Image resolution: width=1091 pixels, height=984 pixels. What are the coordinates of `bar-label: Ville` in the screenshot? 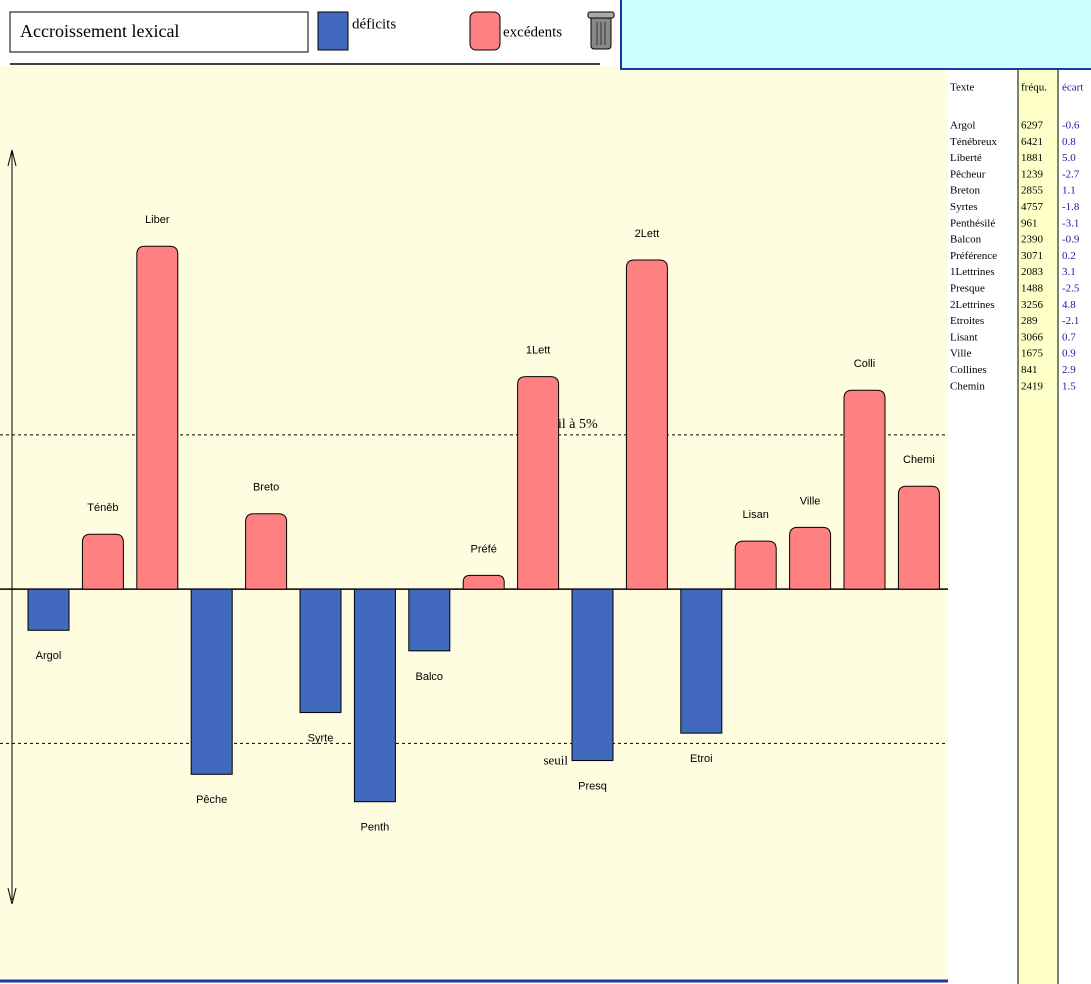 It's located at (810, 501).